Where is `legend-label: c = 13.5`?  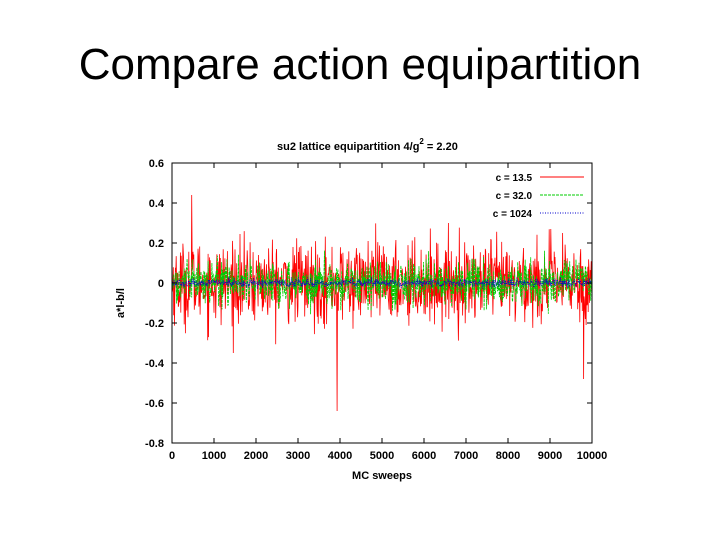 legend-label: c = 13.5 is located at coordinates (514, 178).